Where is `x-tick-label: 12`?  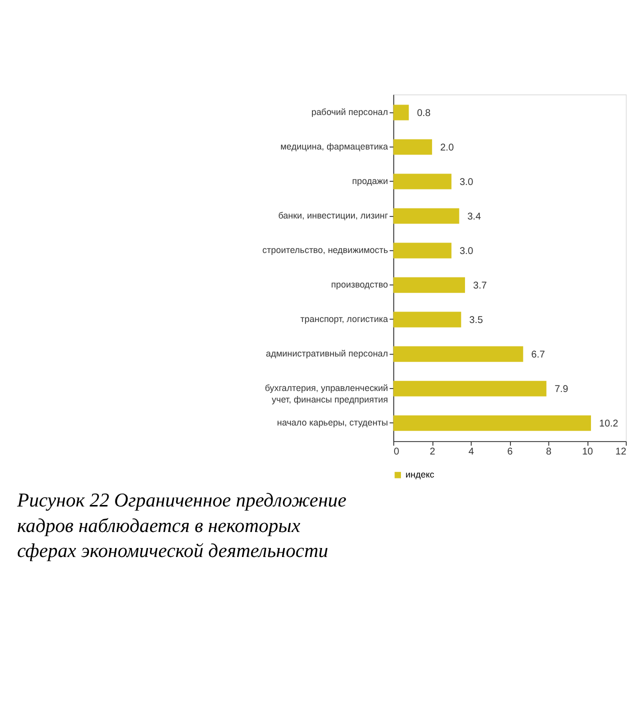
x-tick-label: 12 is located at coordinates (620, 452).